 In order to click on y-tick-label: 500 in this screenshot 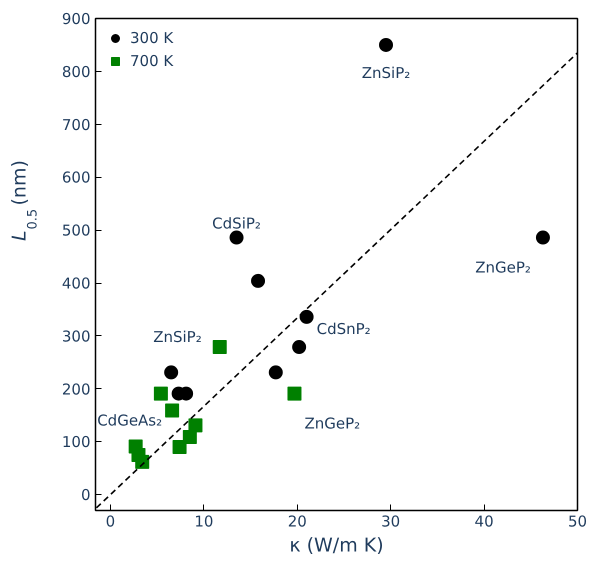, I will do `click(76, 231)`.